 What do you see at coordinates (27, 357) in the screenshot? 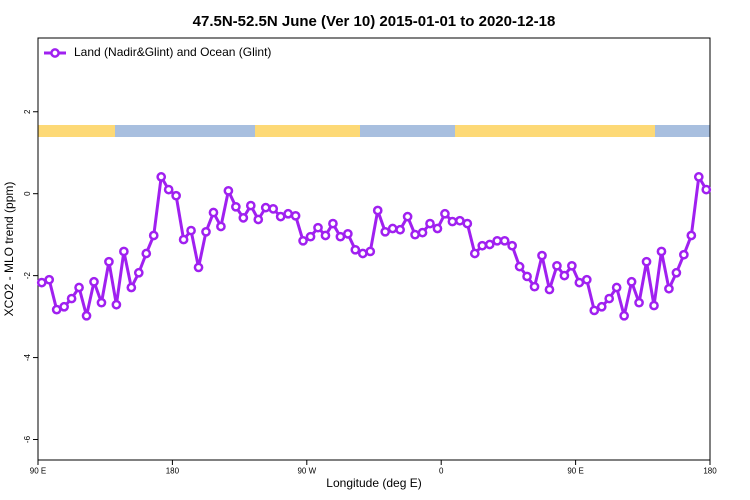
I see `y-tick-label: -4` at bounding box center [27, 357].